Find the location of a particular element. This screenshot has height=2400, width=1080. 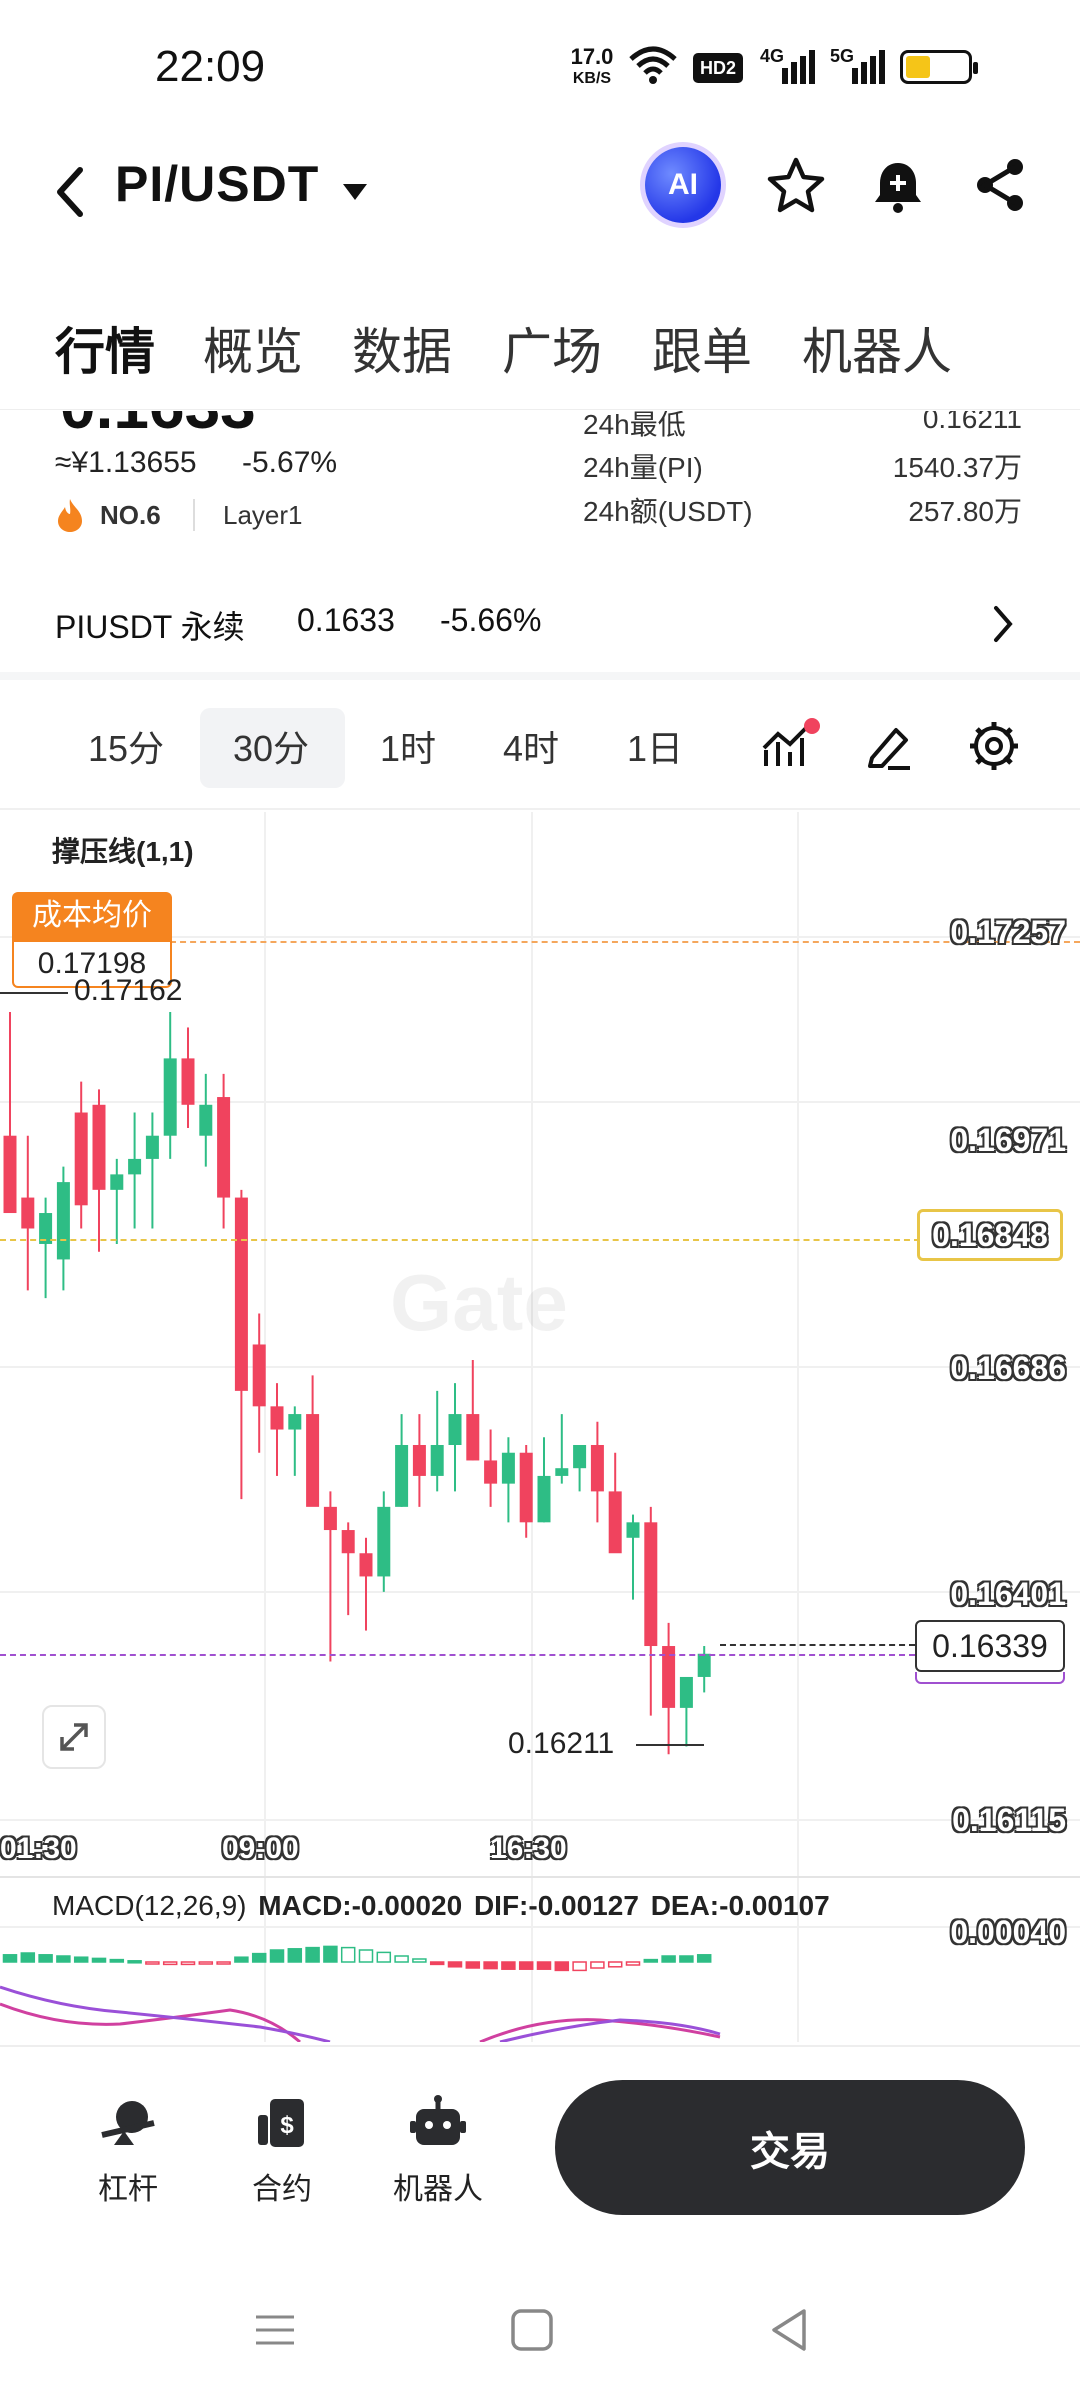

tab-copy-trading: 跟单 is located at coordinates (702, 352).